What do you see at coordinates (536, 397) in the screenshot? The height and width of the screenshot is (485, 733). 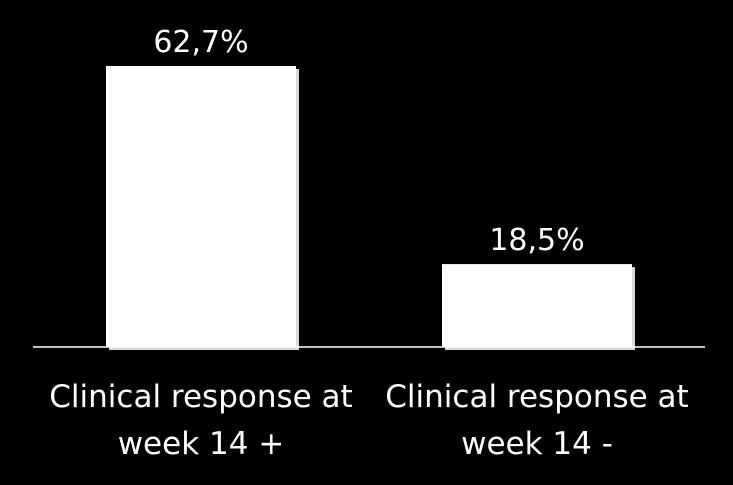 I see `category-label-2-line-1: Clinical response at` at bounding box center [536, 397].